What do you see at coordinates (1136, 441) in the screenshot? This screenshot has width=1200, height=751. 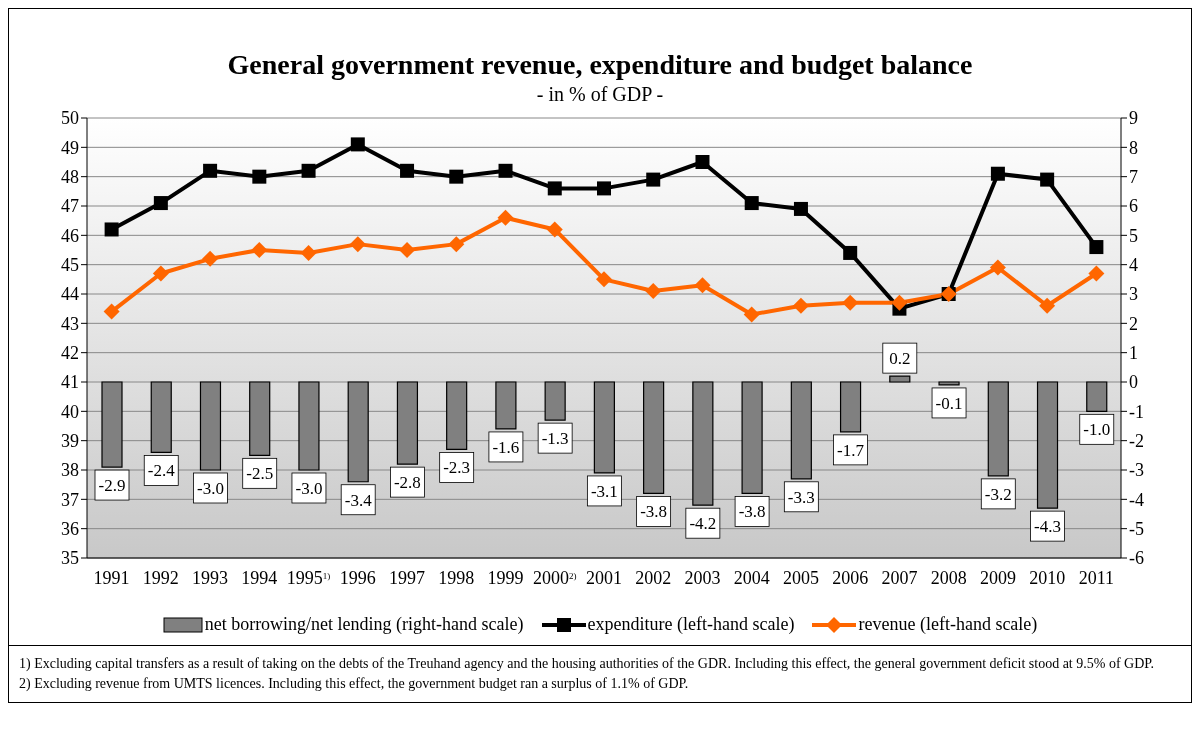 I see `y2-tick-label: -2` at bounding box center [1136, 441].